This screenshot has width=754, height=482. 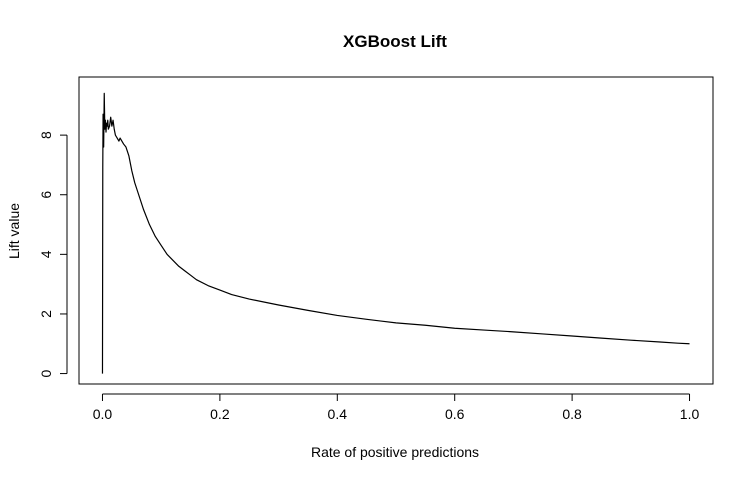 What do you see at coordinates (395, 452) in the screenshot?
I see `x-axis-label: Rate of positive predictions` at bounding box center [395, 452].